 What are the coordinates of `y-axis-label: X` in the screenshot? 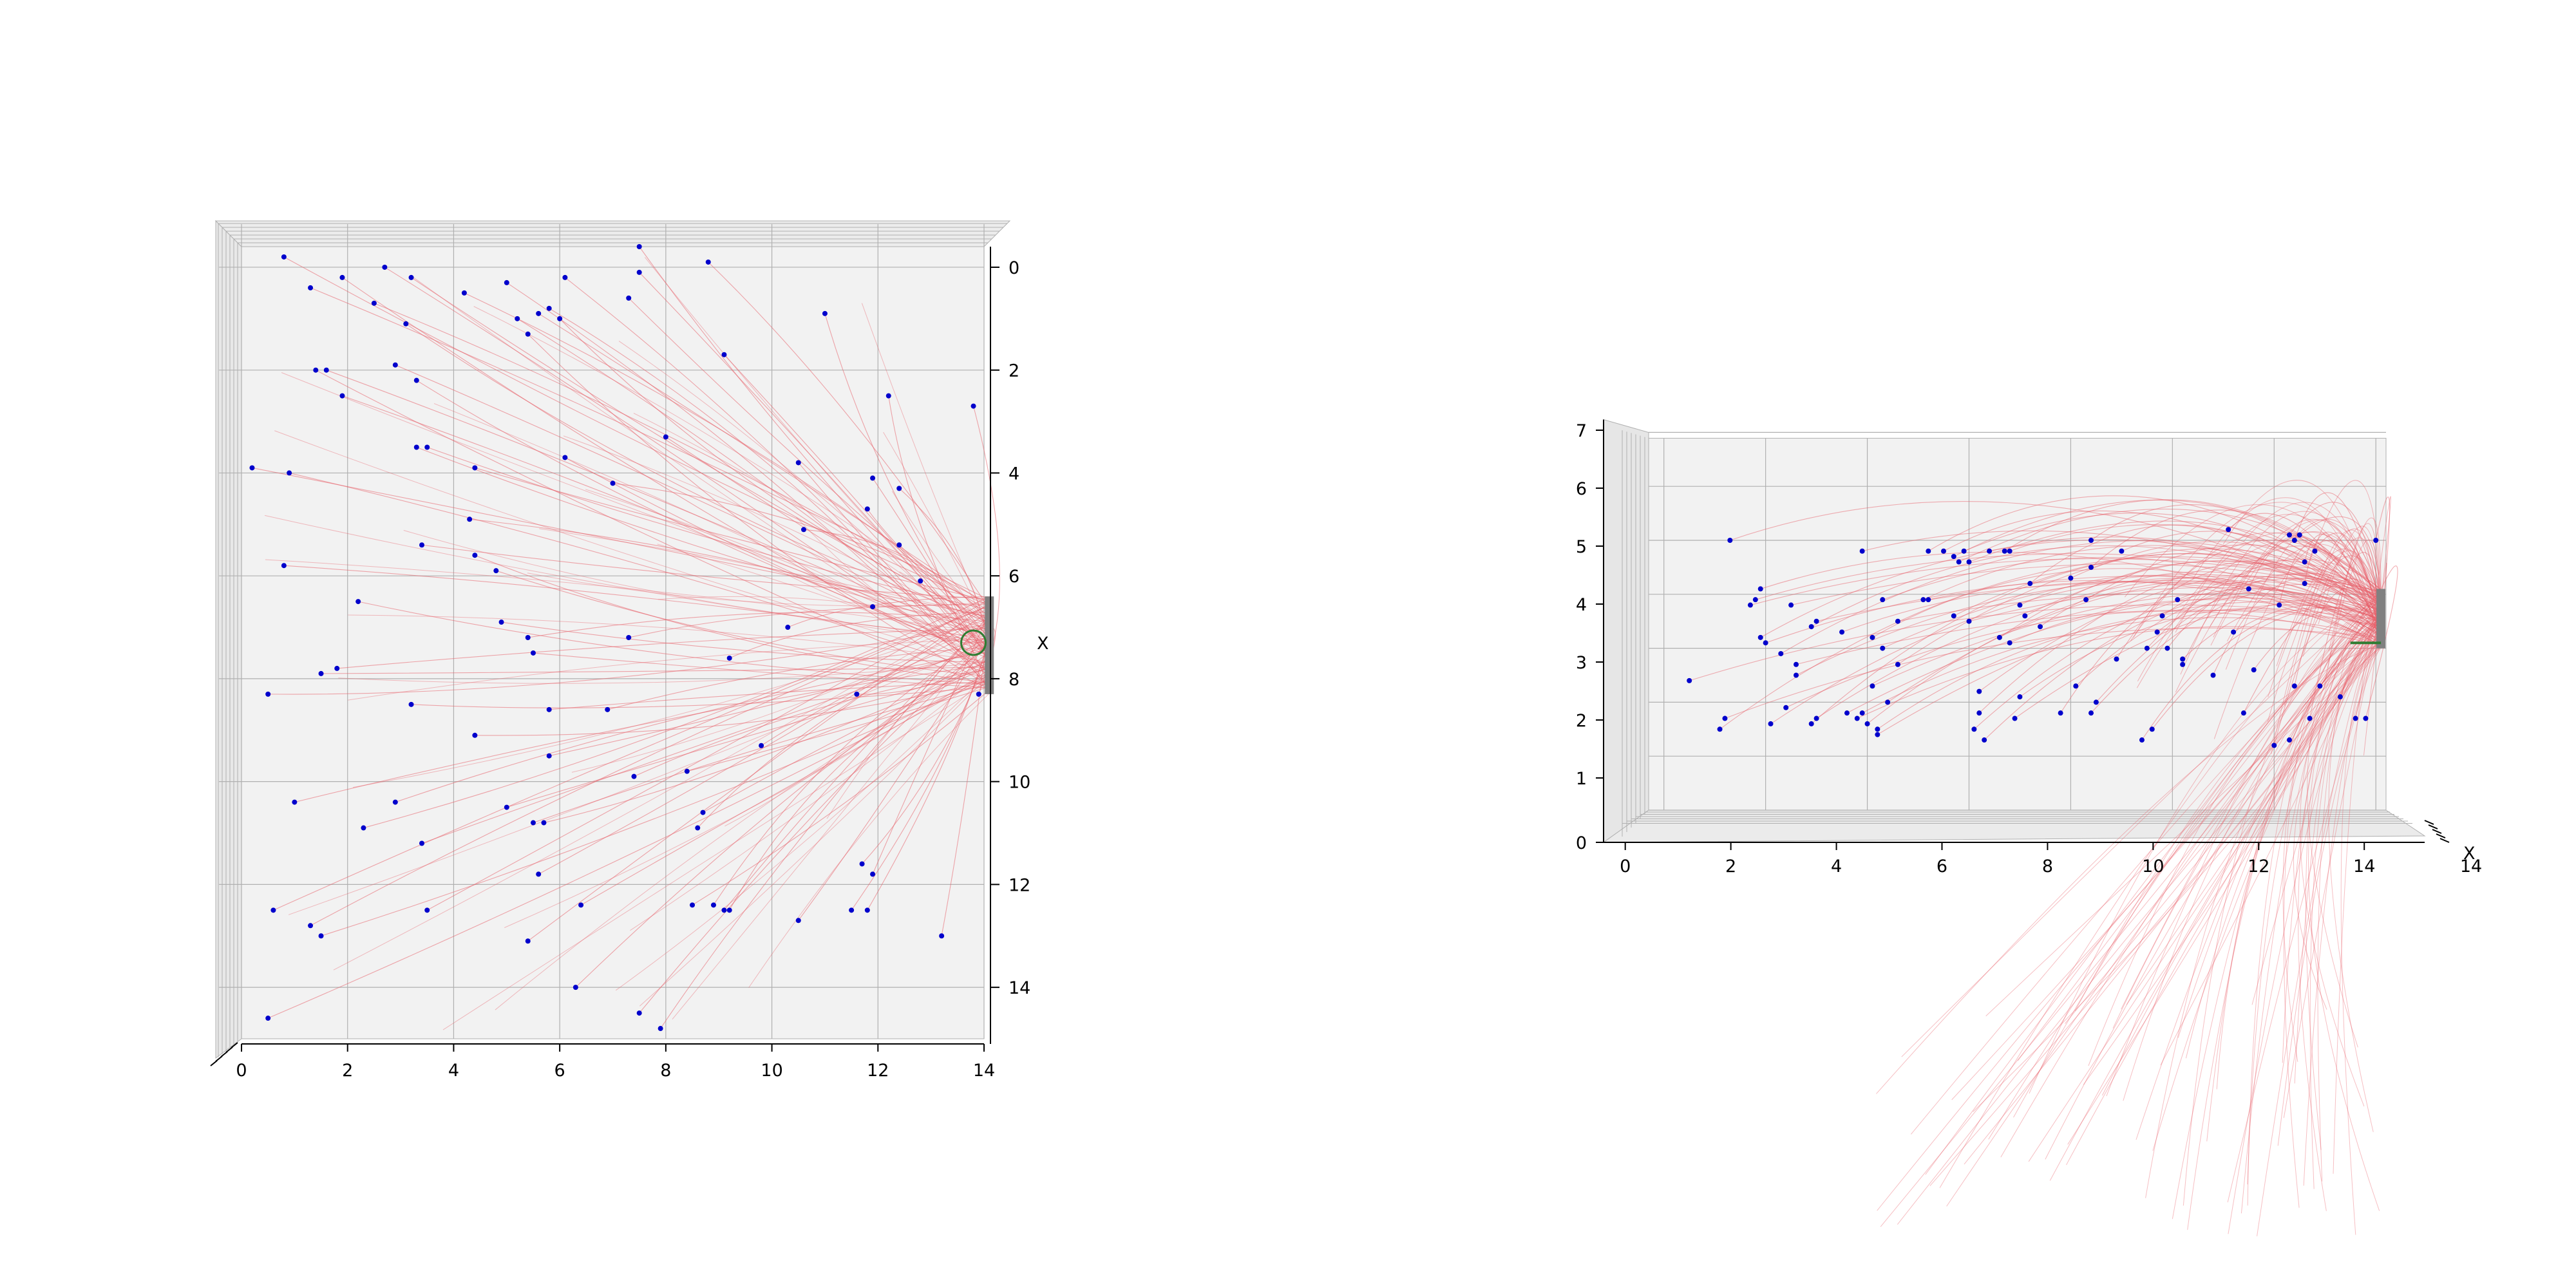 It's located at (1043, 644).